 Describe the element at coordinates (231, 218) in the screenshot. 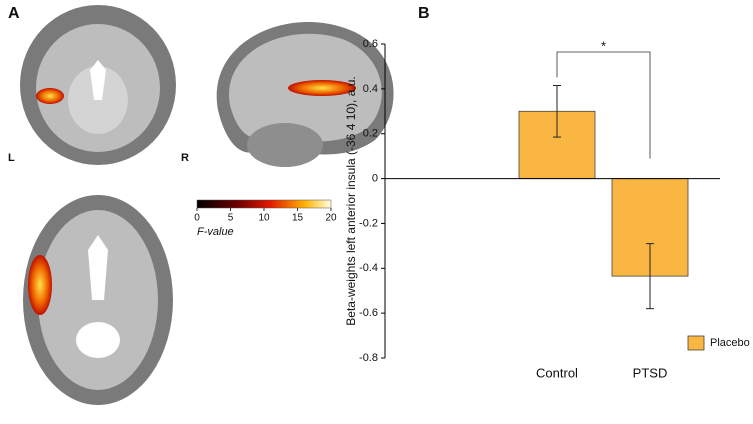

I see `colorbar-tick-label: 5` at that location.